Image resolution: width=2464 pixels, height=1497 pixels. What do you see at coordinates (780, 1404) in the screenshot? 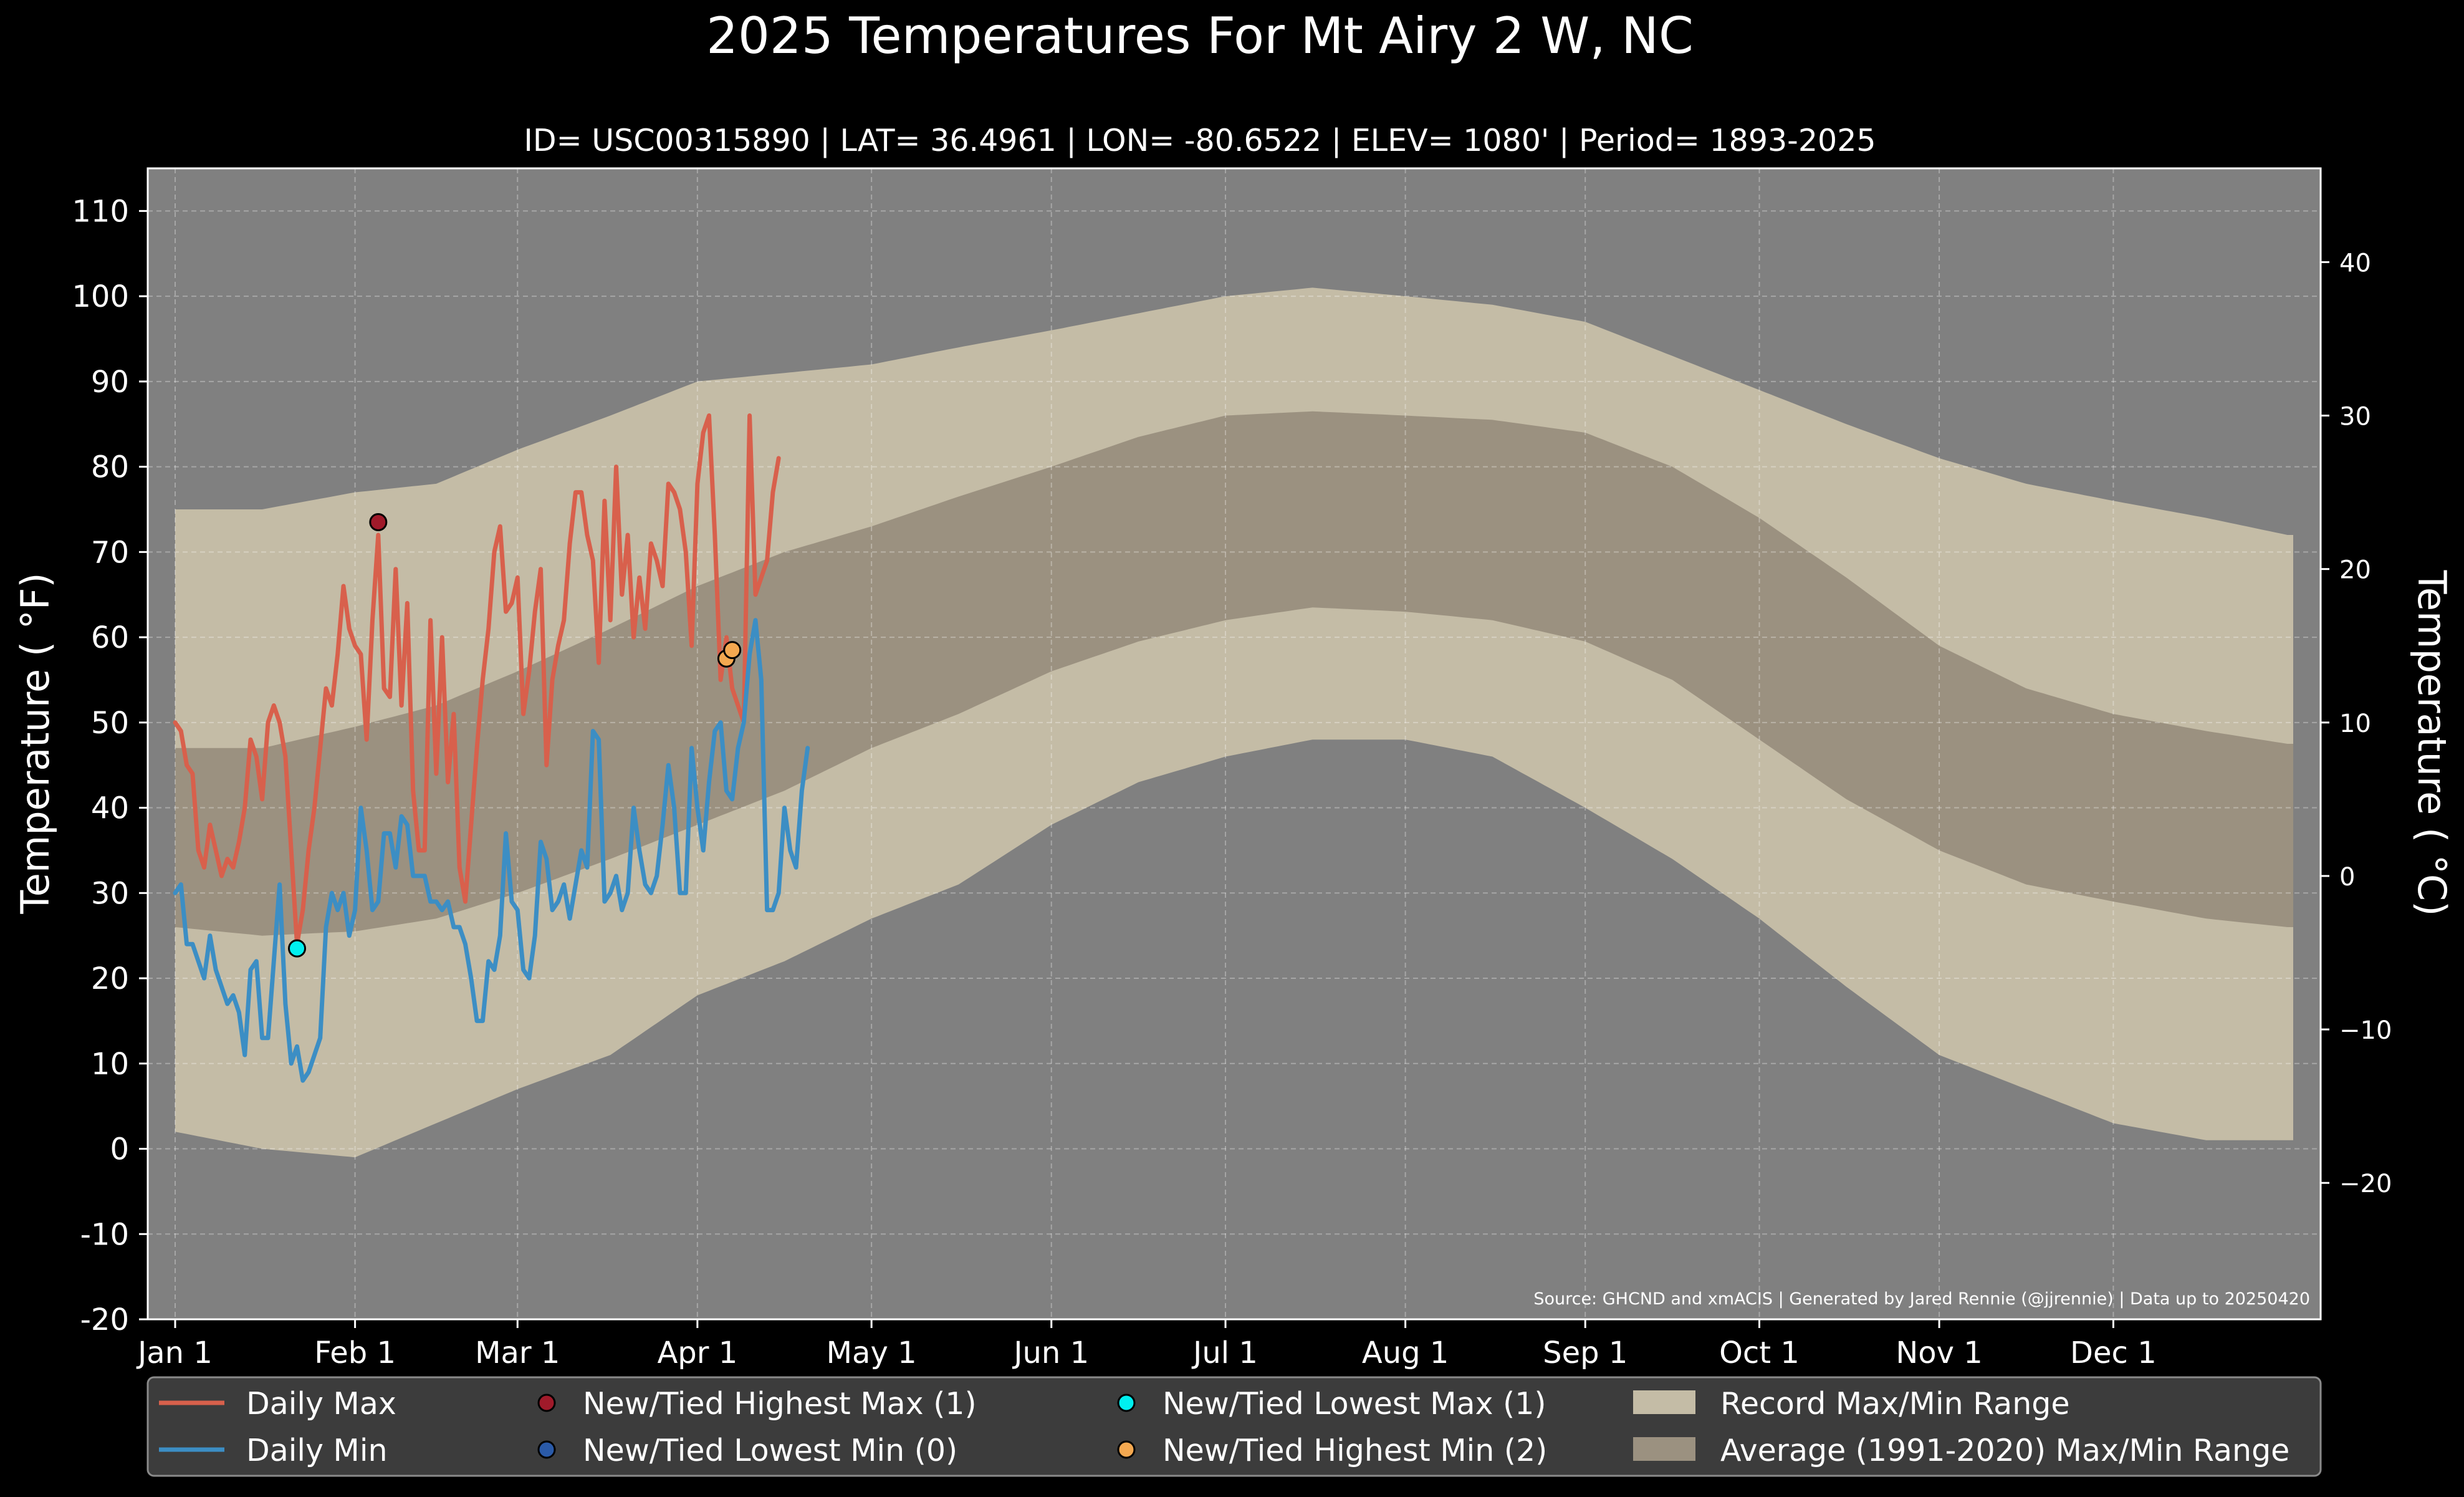
I see `legend-label: New/Tied Highest Max (1)` at bounding box center [780, 1404].